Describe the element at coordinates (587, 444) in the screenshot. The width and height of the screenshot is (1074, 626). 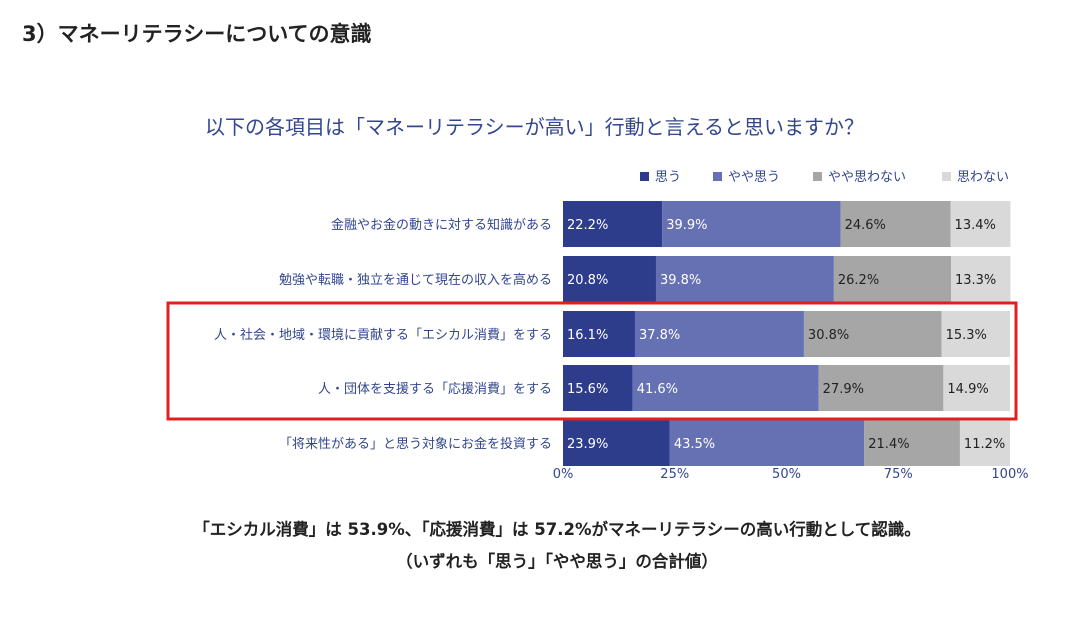
I see `bar-data-label: 23.9%` at that location.